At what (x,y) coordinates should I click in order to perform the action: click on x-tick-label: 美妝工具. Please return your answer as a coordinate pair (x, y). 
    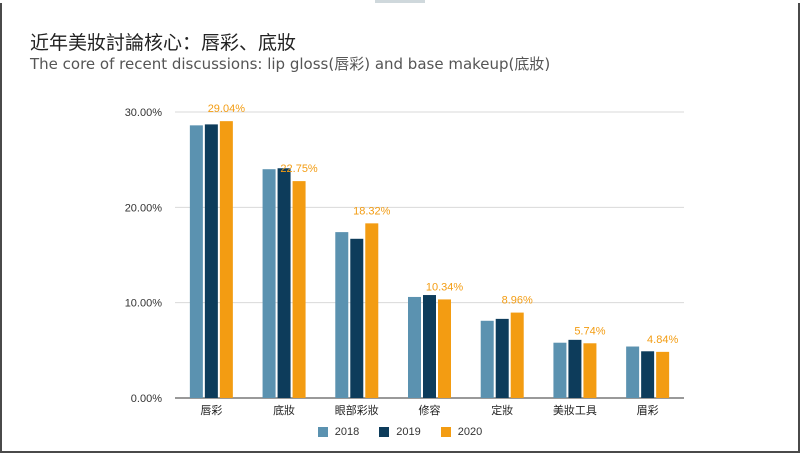
    Looking at the image, I should click on (575, 410).